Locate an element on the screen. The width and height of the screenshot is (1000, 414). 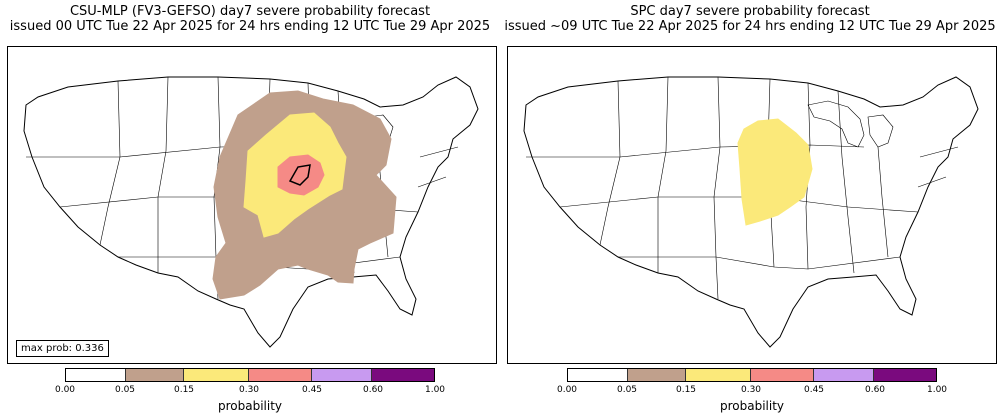
right-colorbar-label: probability is located at coordinates (752, 406).